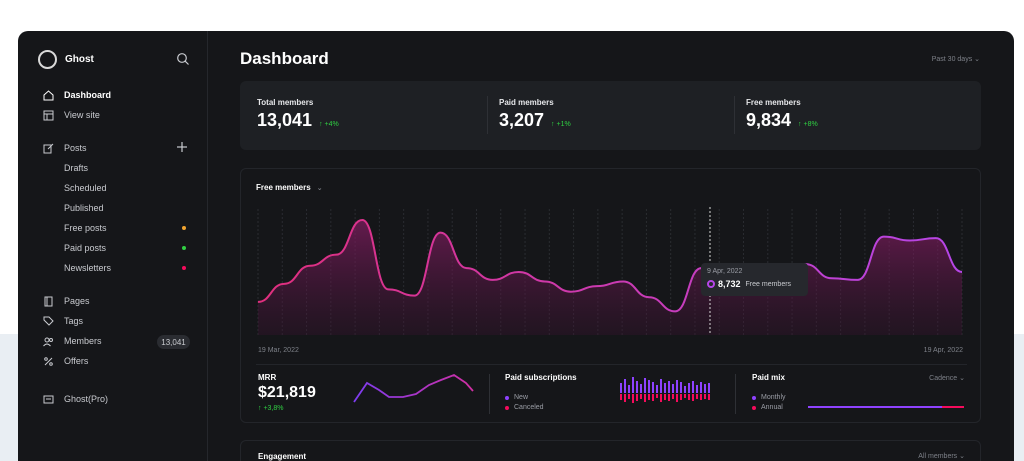 The image size is (1024, 461). I want to click on stat-value: 3,207, so click(522, 120).